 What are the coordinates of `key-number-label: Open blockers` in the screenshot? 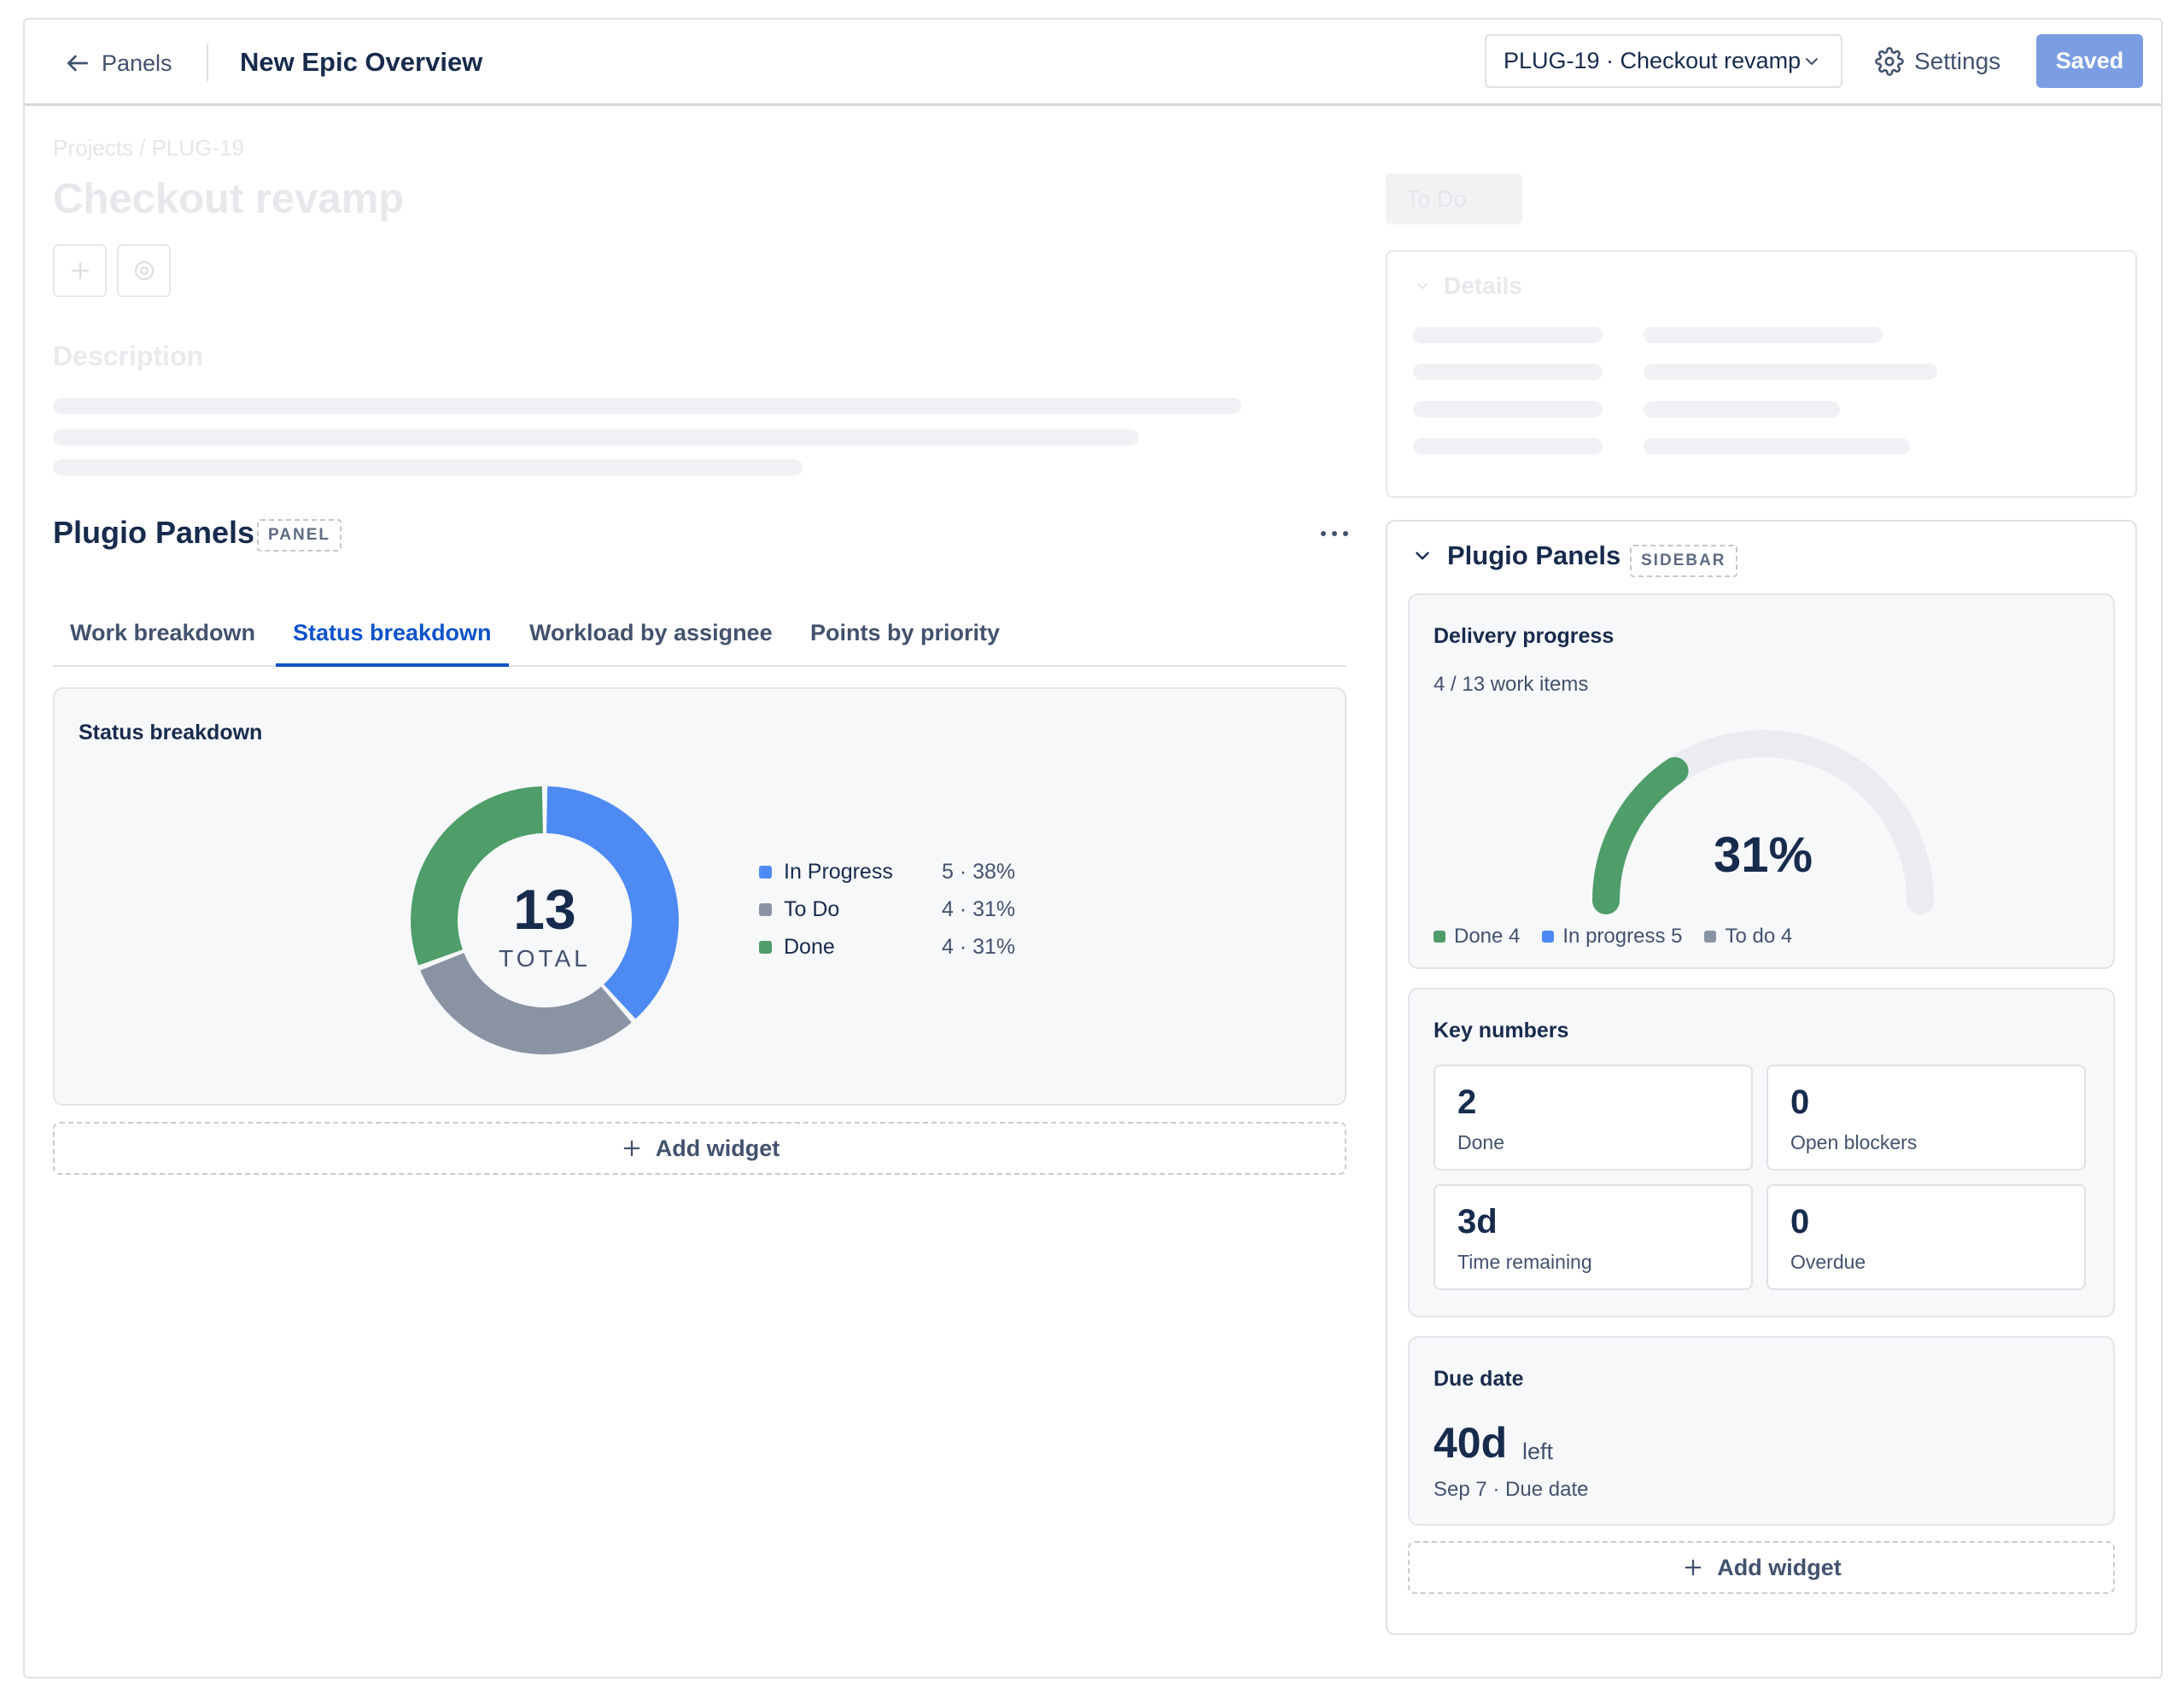 It's located at (1854, 1142).